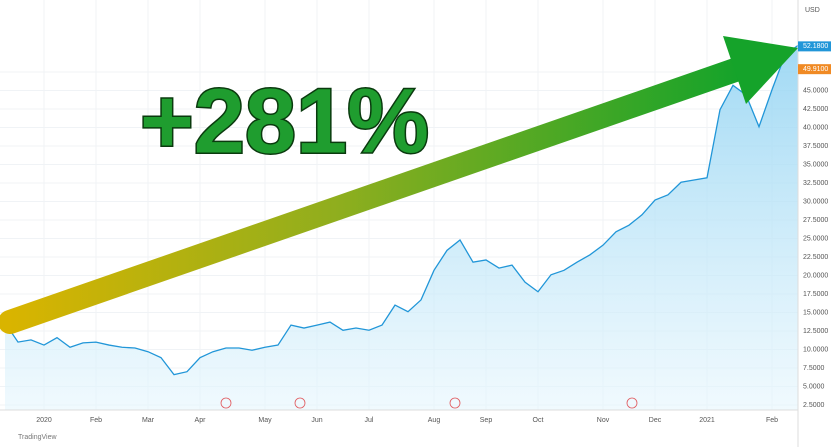 The image size is (831, 447). I want to click on watermark: TradingView, so click(37, 437).